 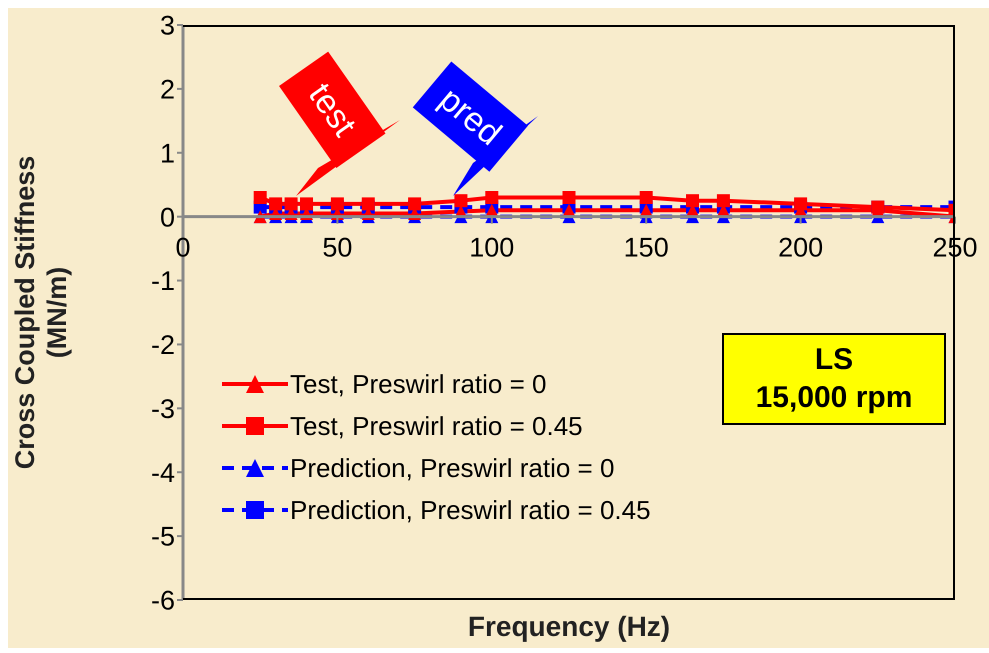 I want to click on annotation: test, so click(x=332, y=110).